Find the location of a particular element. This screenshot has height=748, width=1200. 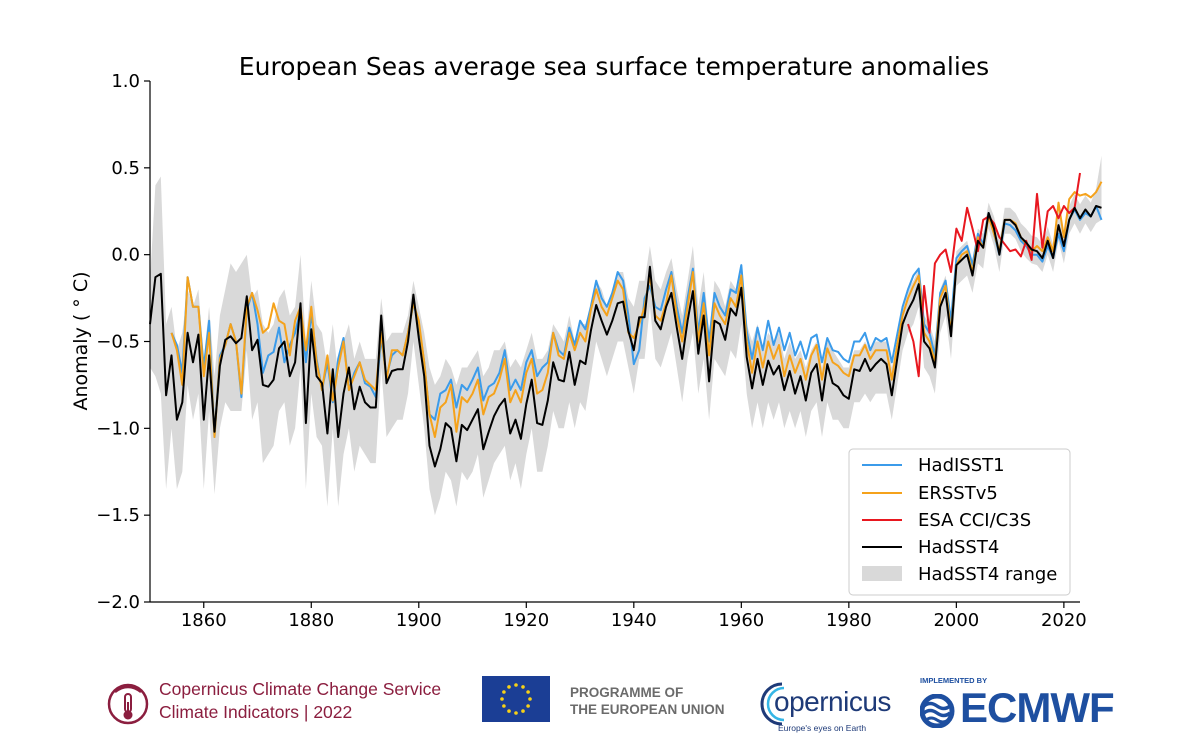

x-tick-label: 1860 is located at coordinates (204, 620).